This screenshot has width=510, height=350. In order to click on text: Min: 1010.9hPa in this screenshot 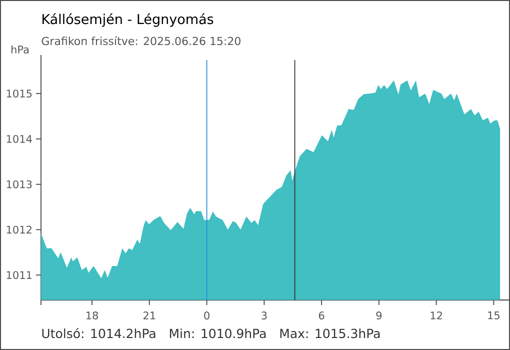, I will do `click(218, 333)`.